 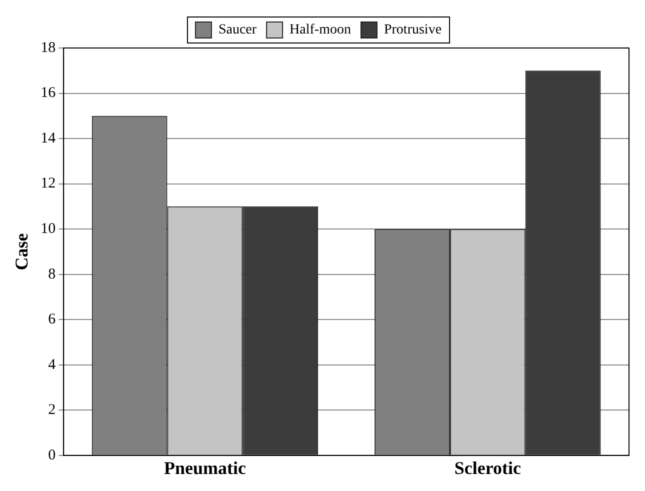 What do you see at coordinates (52, 274) in the screenshot?
I see `y-tick-label: 8` at bounding box center [52, 274].